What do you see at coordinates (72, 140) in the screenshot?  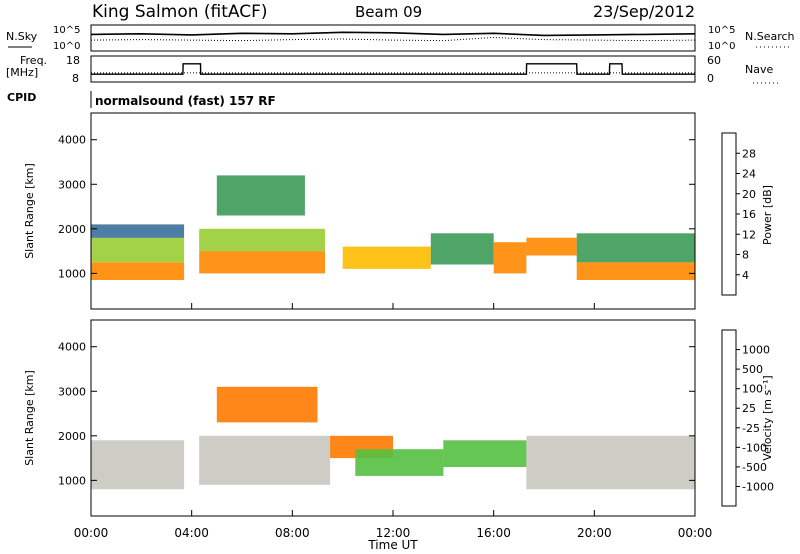 I see `power-ytick-label-3: 4000` at bounding box center [72, 140].